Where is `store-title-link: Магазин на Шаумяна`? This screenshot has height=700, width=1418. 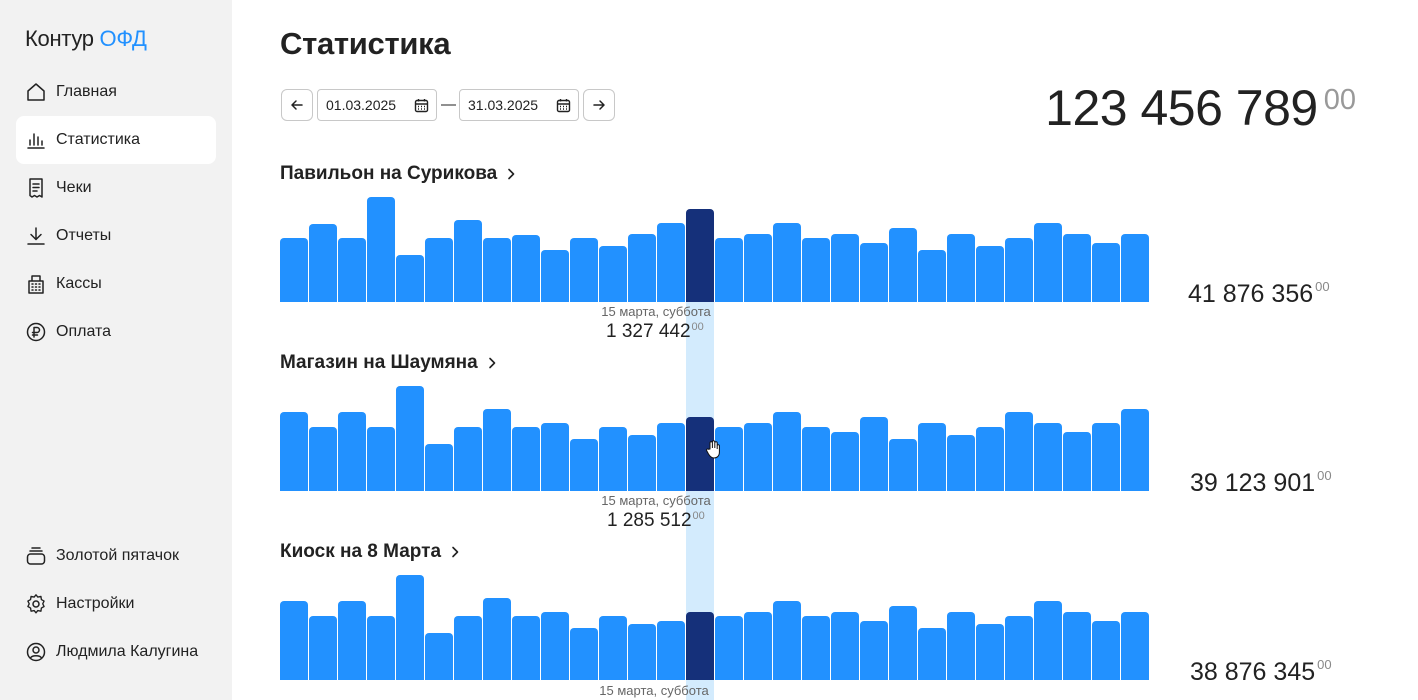 store-title-link: Магазин на Шаумяна is located at coordinates (389, 363).